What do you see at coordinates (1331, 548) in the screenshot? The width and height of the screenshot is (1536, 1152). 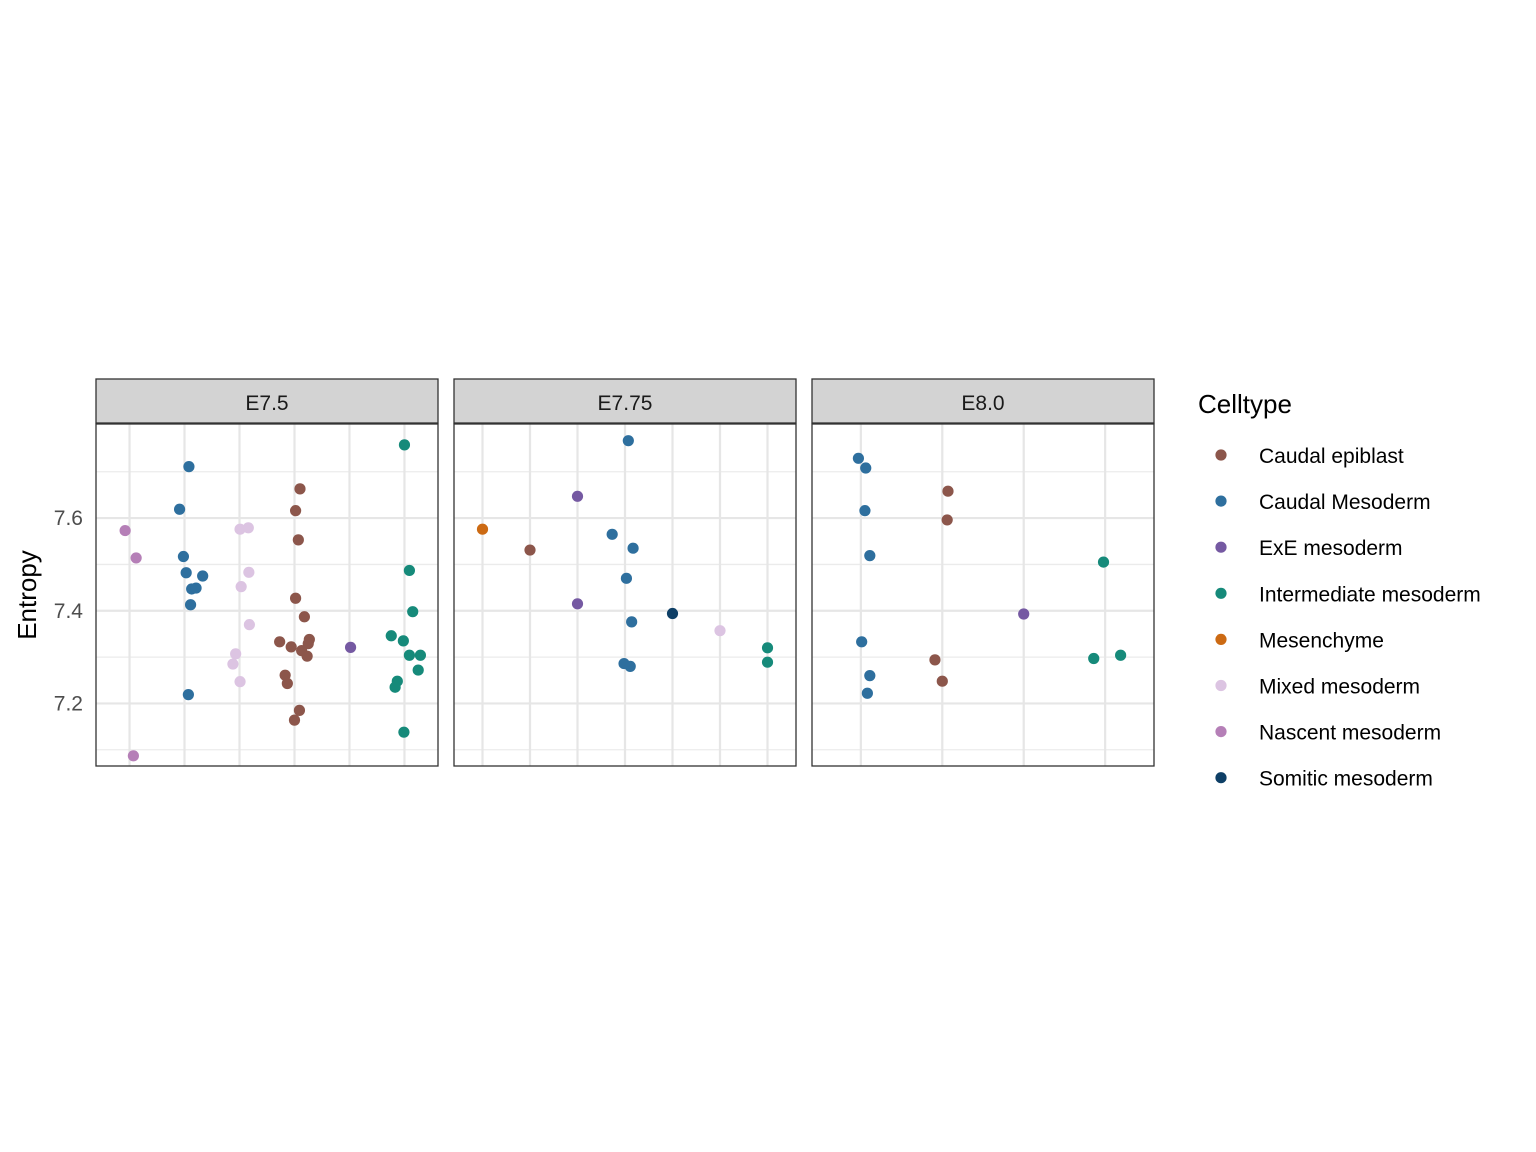 I see `legend-label: ExE mesoderm` at bounding box center [1331, 548].